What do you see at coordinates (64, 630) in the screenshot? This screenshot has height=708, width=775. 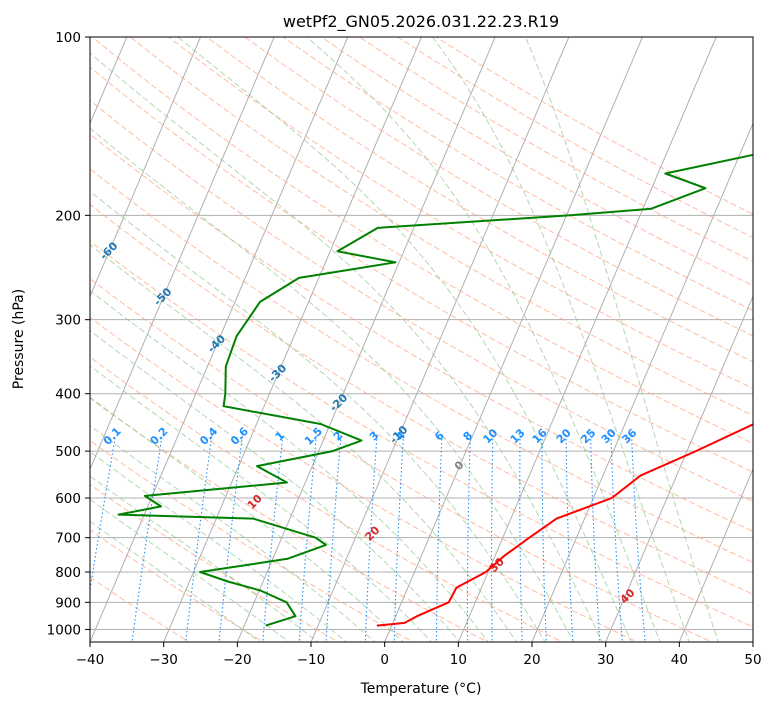 I see `y-tick-label: 1000` at bounding box center [64, 630].